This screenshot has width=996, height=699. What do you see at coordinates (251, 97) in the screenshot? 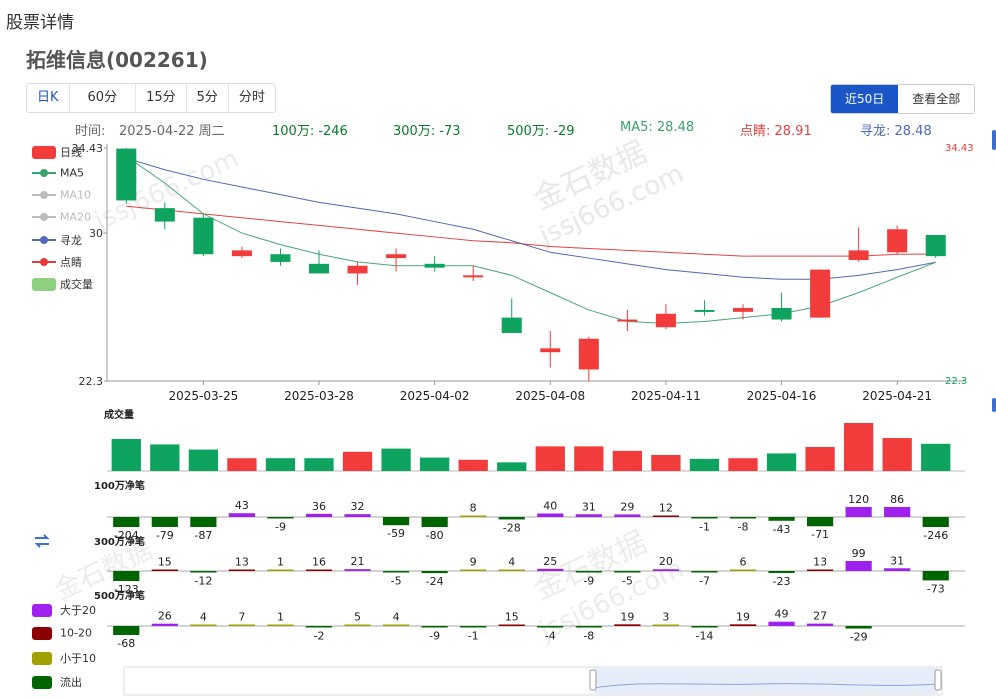
I see `tab-timeshare: 分时` at bounding box center [251, 97].